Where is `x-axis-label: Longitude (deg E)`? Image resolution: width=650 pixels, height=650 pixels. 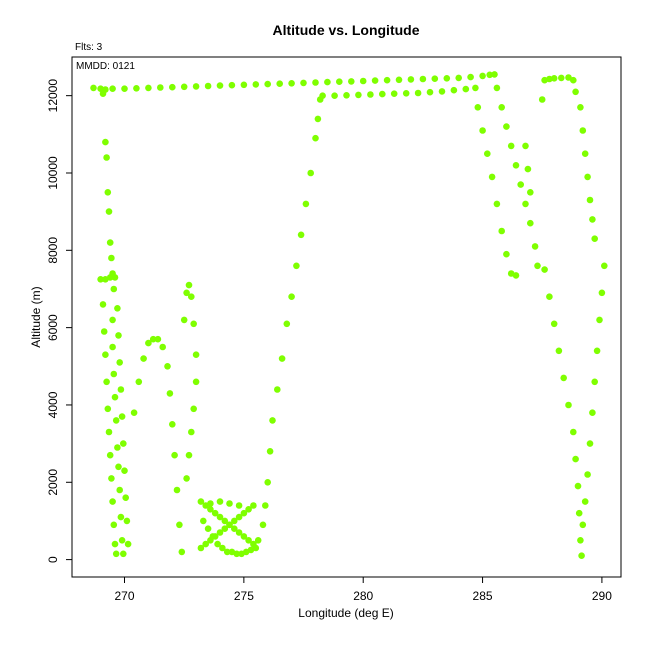 x-axis-label: Longitude (deg E) is located at coordinates (345, 613).